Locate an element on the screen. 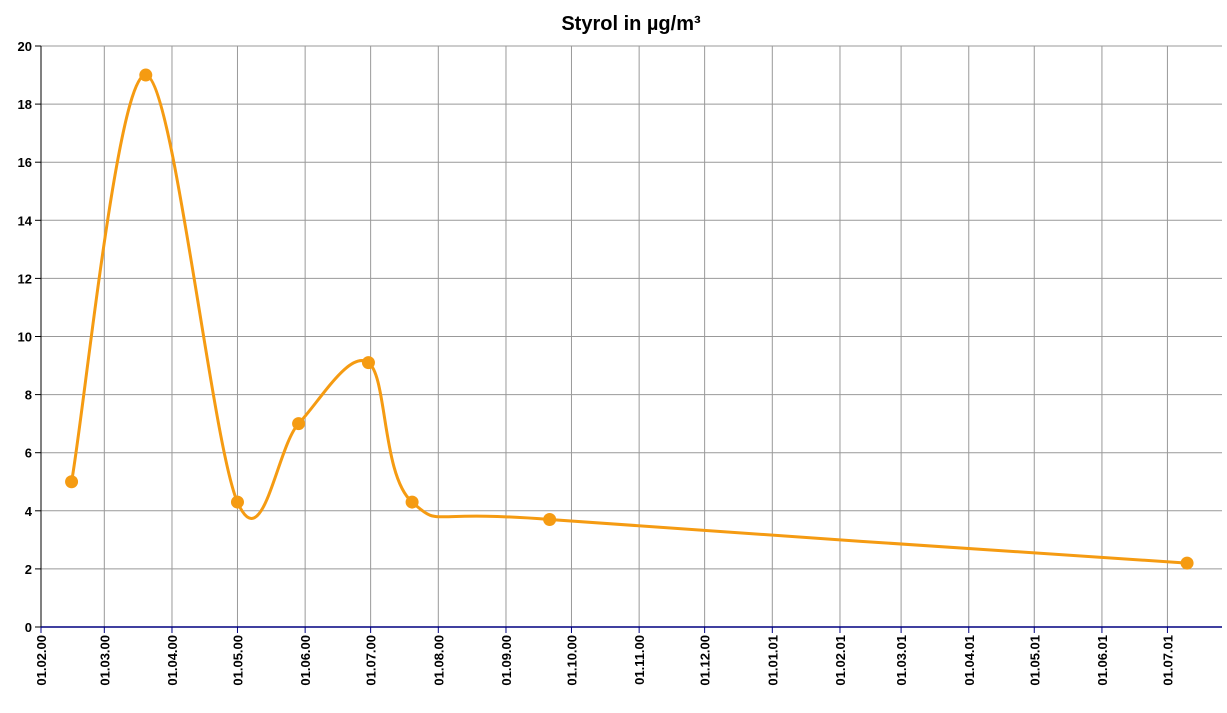 This screenshot has height=713, width=1227. x-tick-label: 01.07.00 is located at coordinates (371, 660).